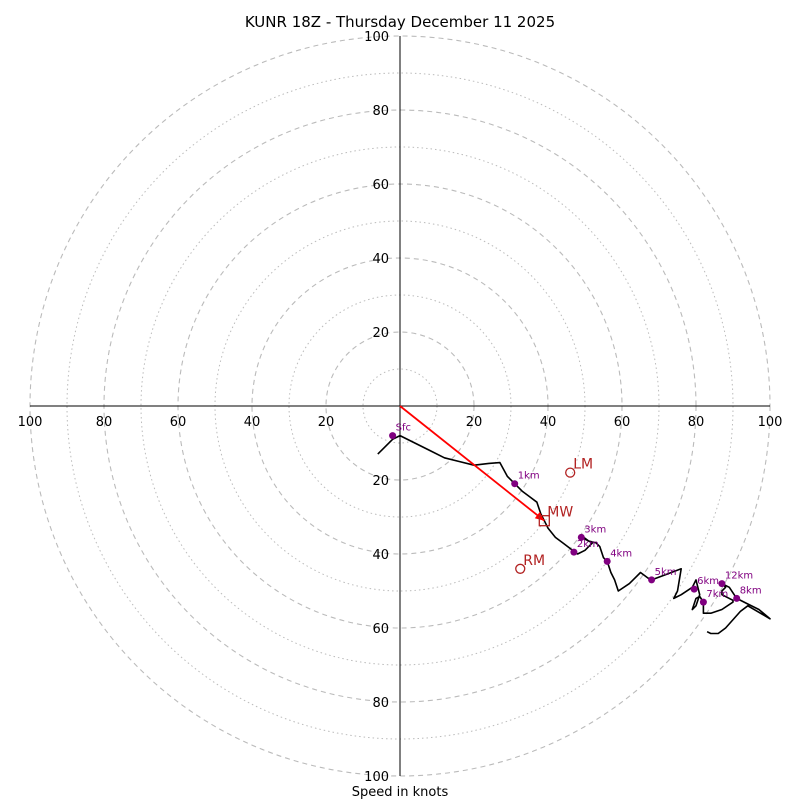  What do you see at coordinates (472, 463) in the screenshot?
I see `mean-wind-vector` at bounding box center [472, 463].